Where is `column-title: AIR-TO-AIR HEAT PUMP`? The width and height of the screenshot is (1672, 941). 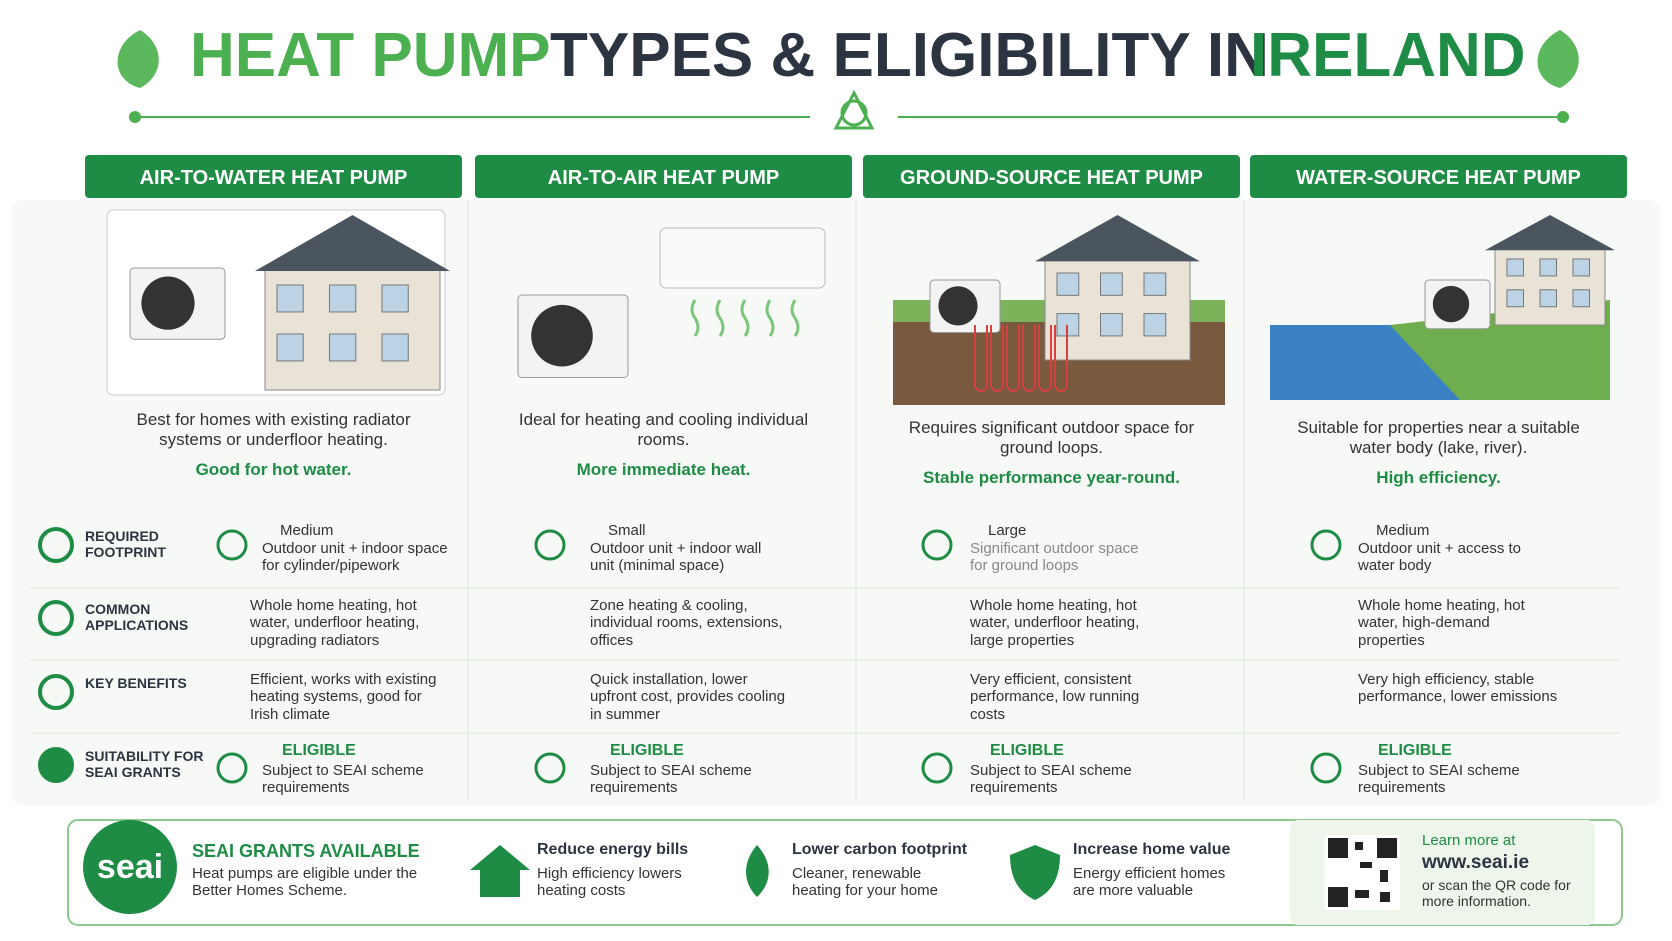 column-title: AIR-TO-AIR HEAT PUMP is located at coordinates (663, 178).